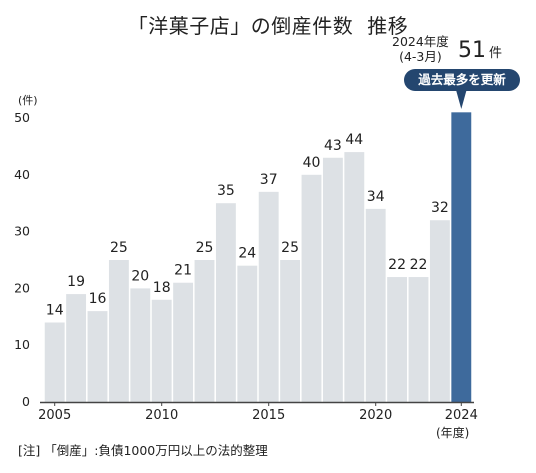  Describe the element at coordinates (332, 279) in the screenshot. I see `bar-2018` at that location.